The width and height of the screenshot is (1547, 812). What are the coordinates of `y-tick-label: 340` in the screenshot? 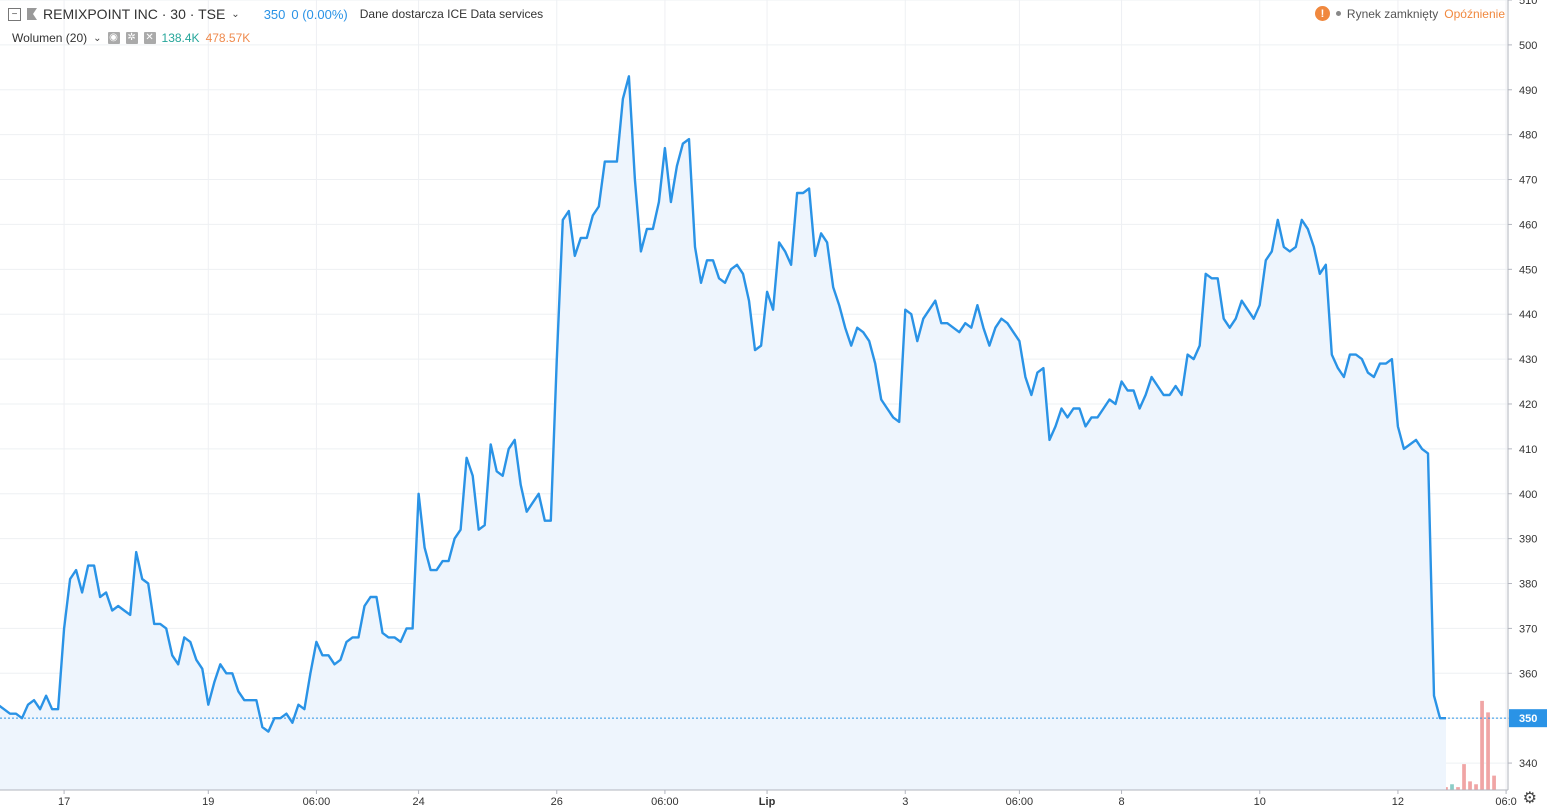 It's located at (1528, 764).